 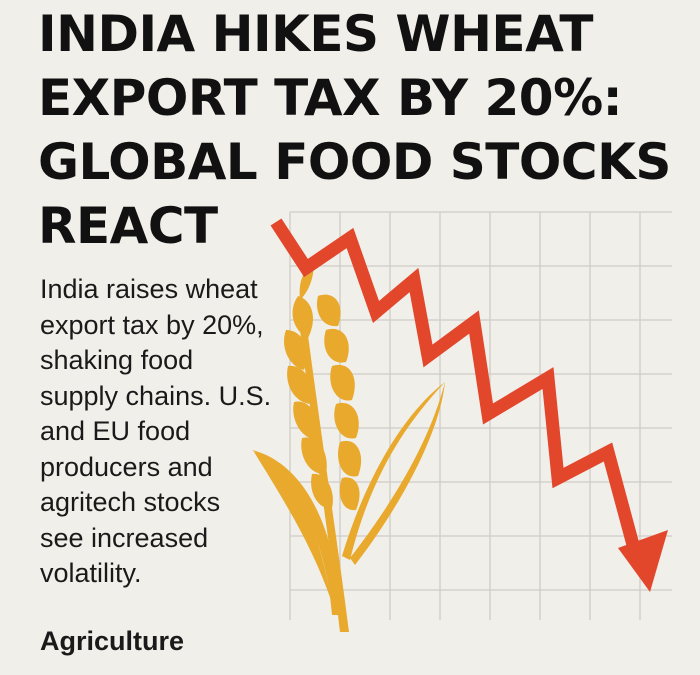 I want to click on summary-line: supply chains. U.S., so click(x=156, y=395).